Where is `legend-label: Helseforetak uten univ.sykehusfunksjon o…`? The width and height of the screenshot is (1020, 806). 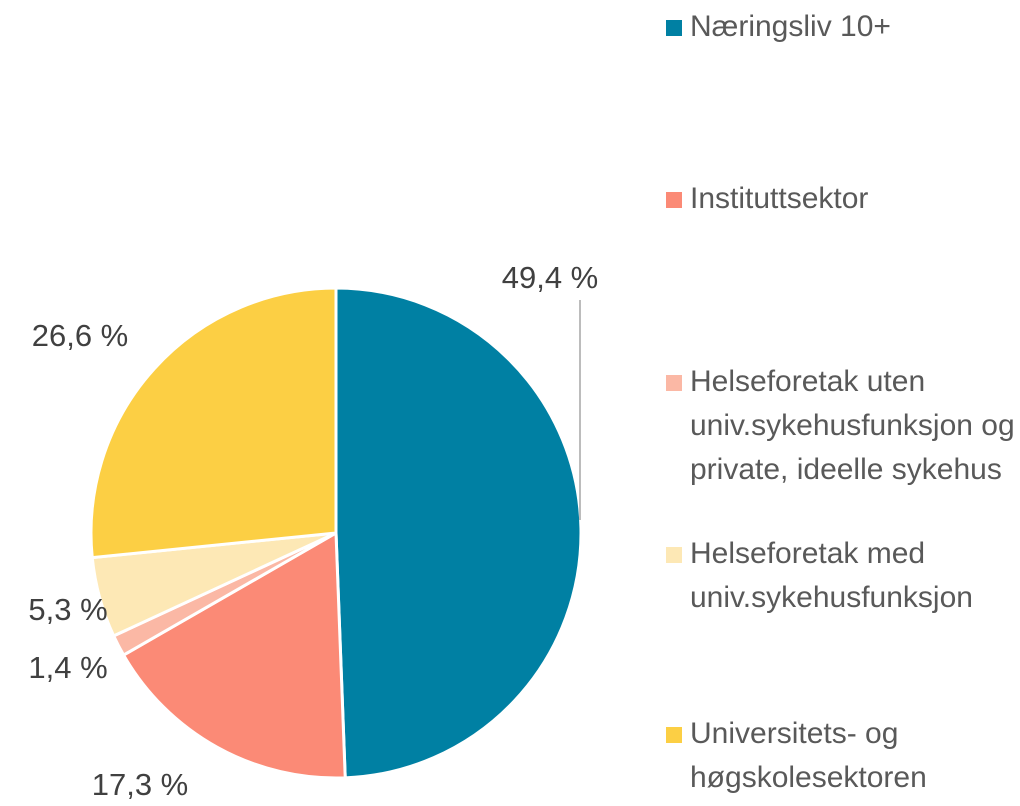 legend-label: Helseforetak uten univ.sykehusfunksjon o… is located at coordinates (852, 425).